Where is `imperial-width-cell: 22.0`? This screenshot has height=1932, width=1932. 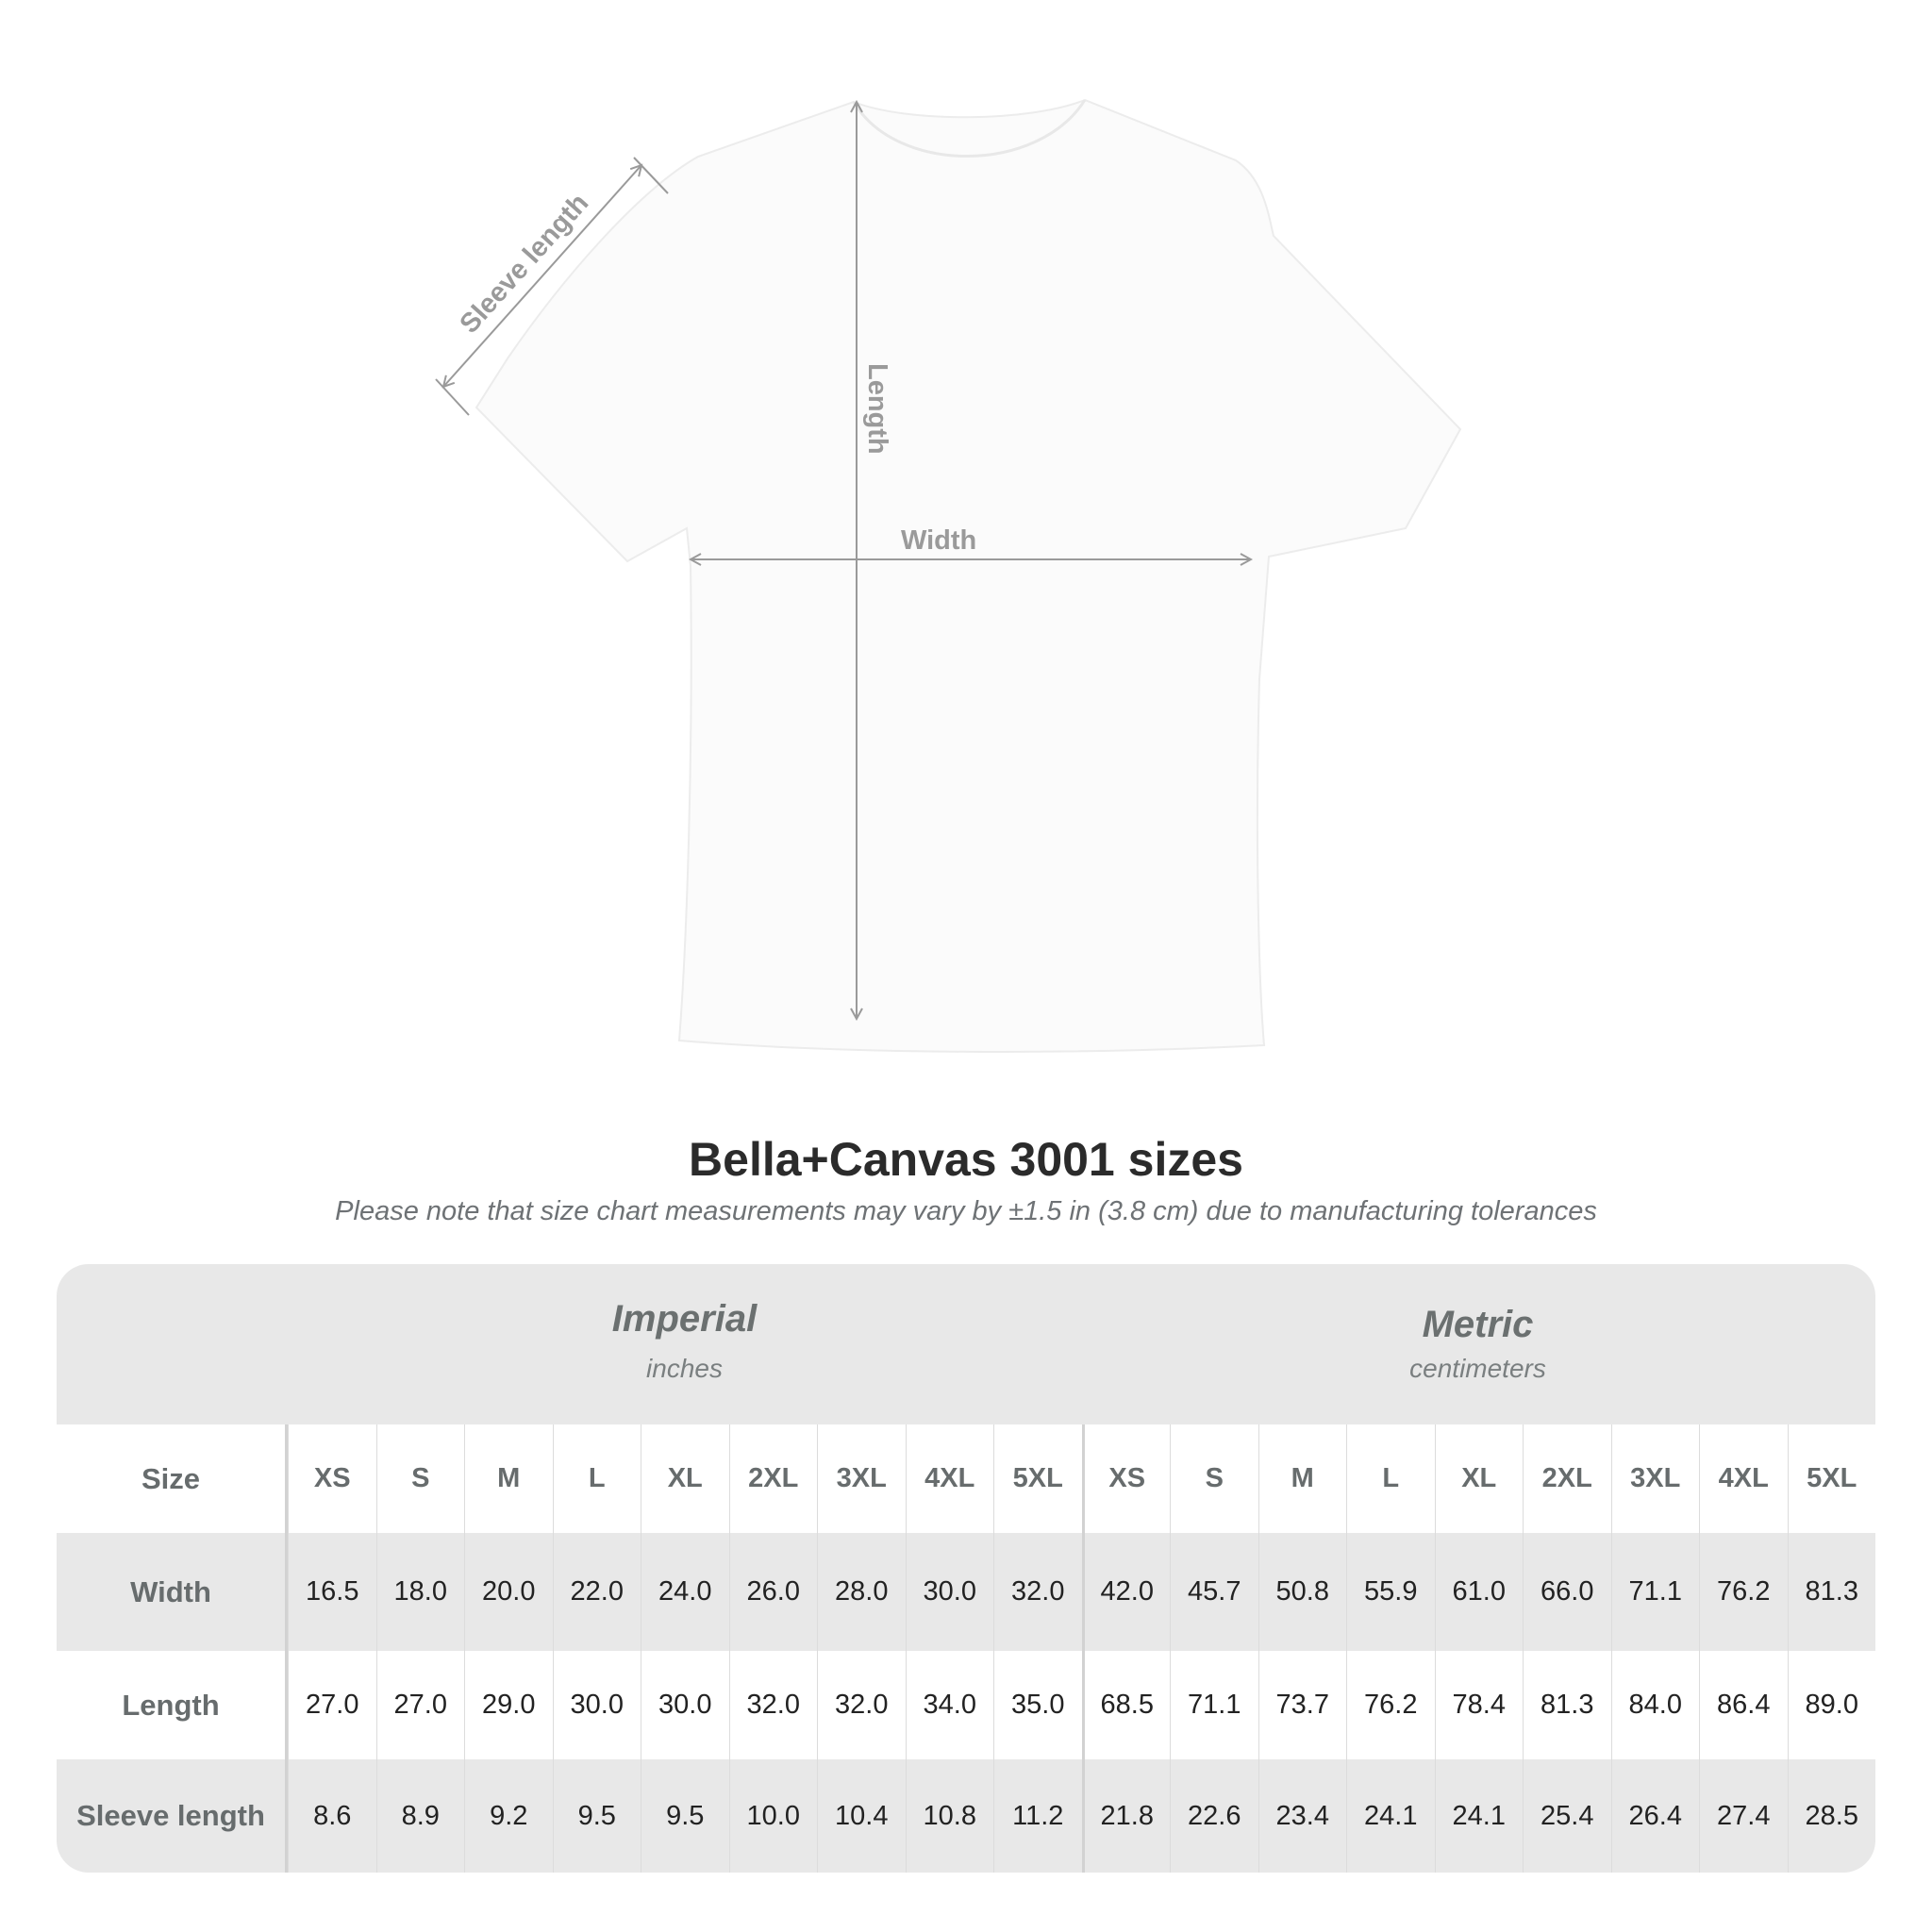
imperial-width-cell: 22.0 is located at coordinates (596, 1592).